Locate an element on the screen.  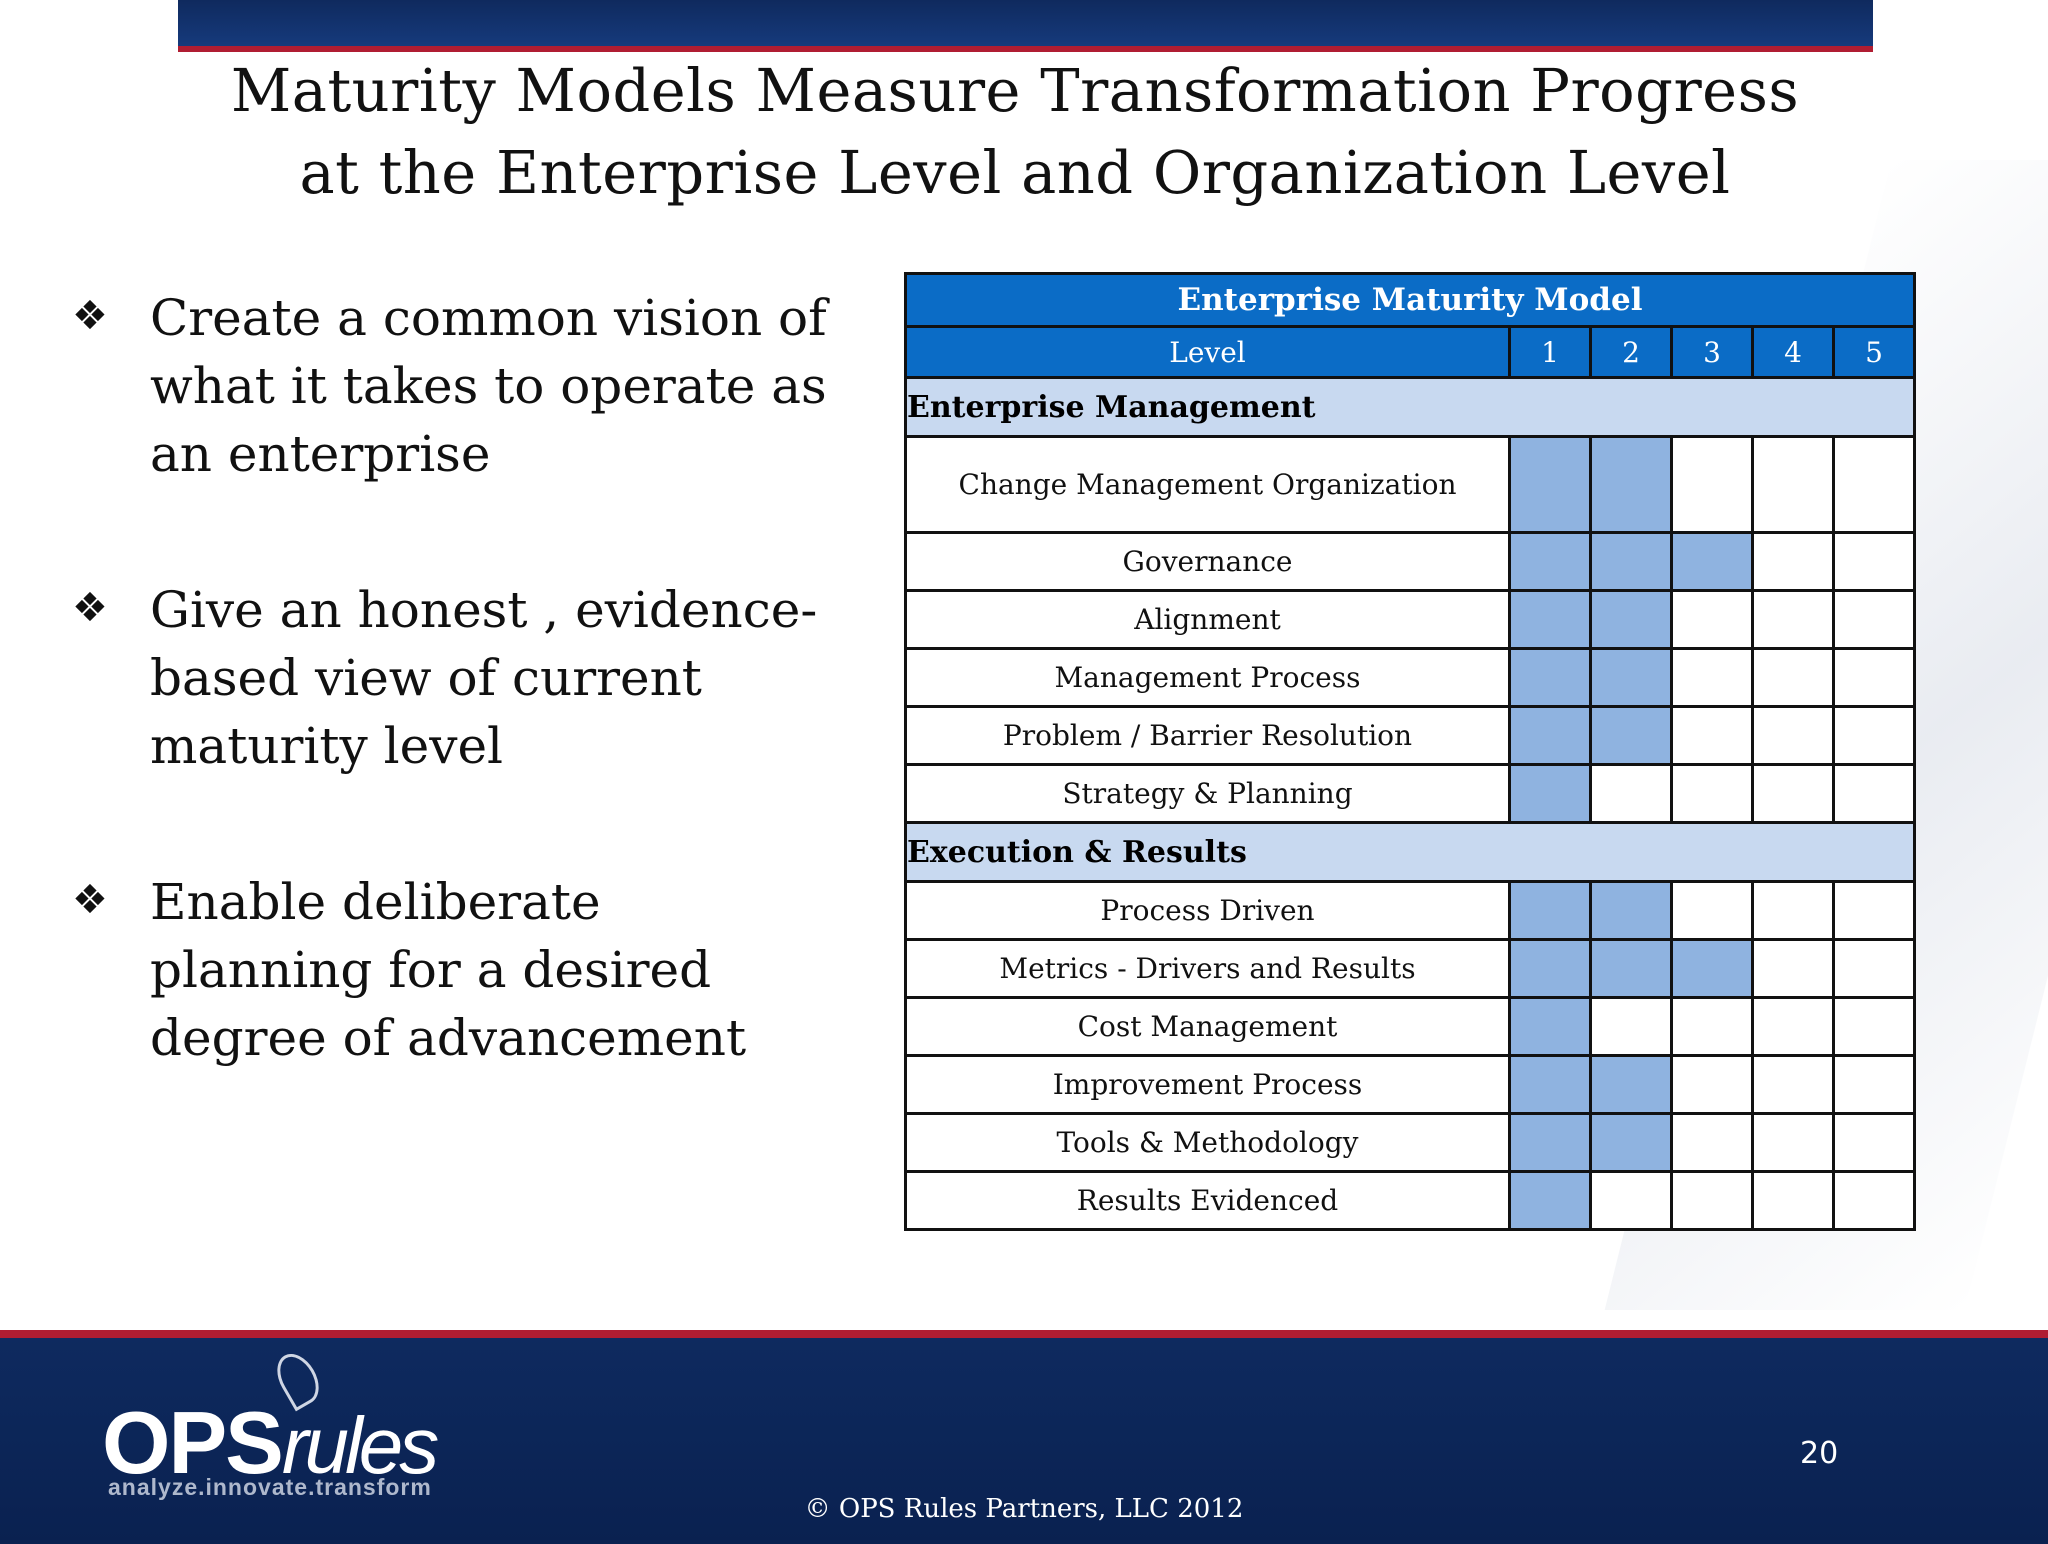
section-header: Execution & Results is located at coordinates (1410, 852).